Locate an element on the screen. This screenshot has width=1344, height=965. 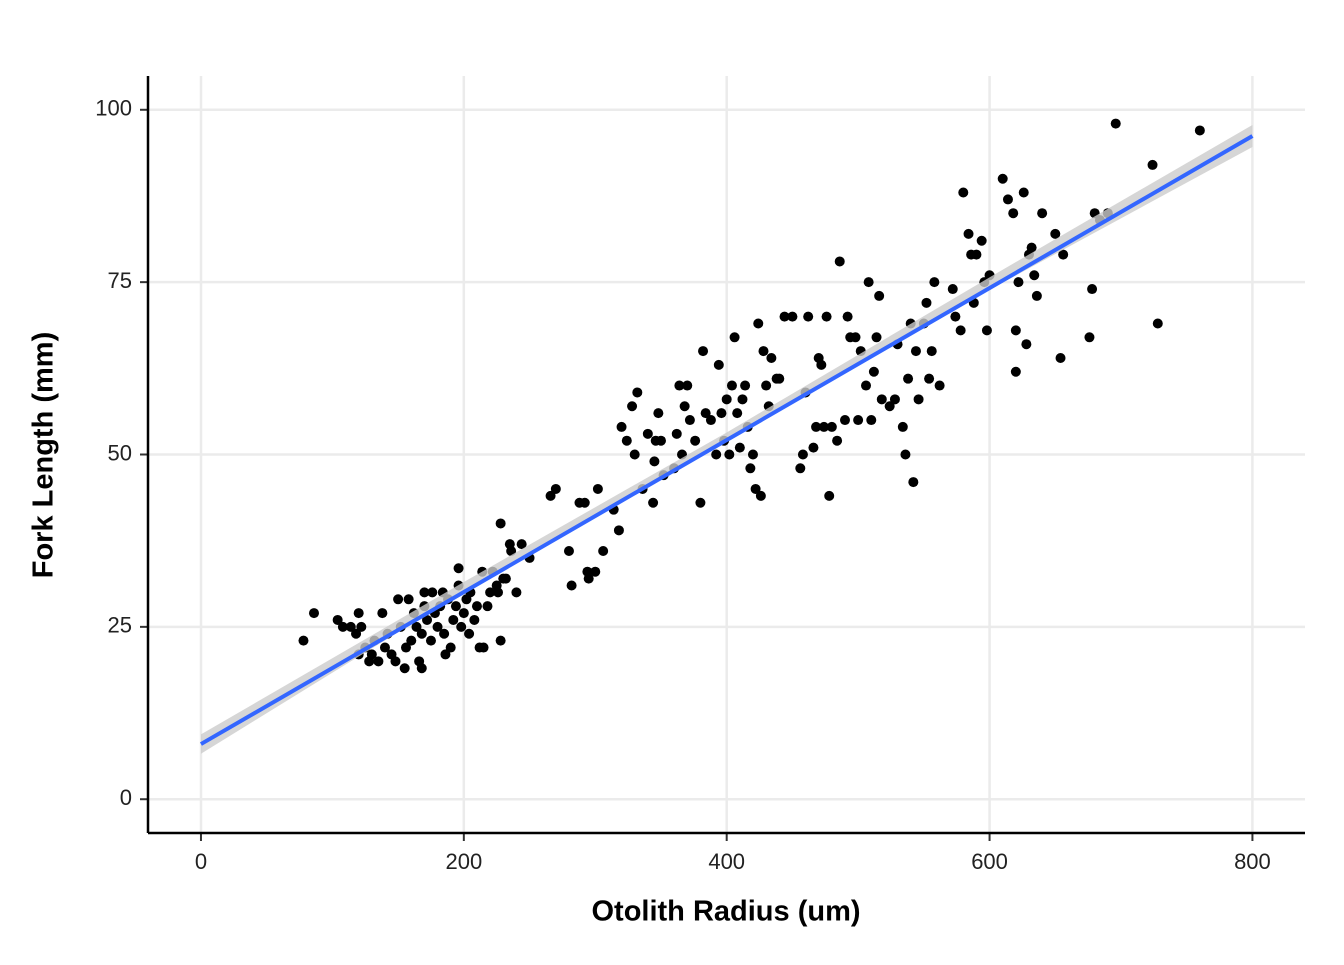
x-tick-label: 200 is located at coordinates (463, 861).